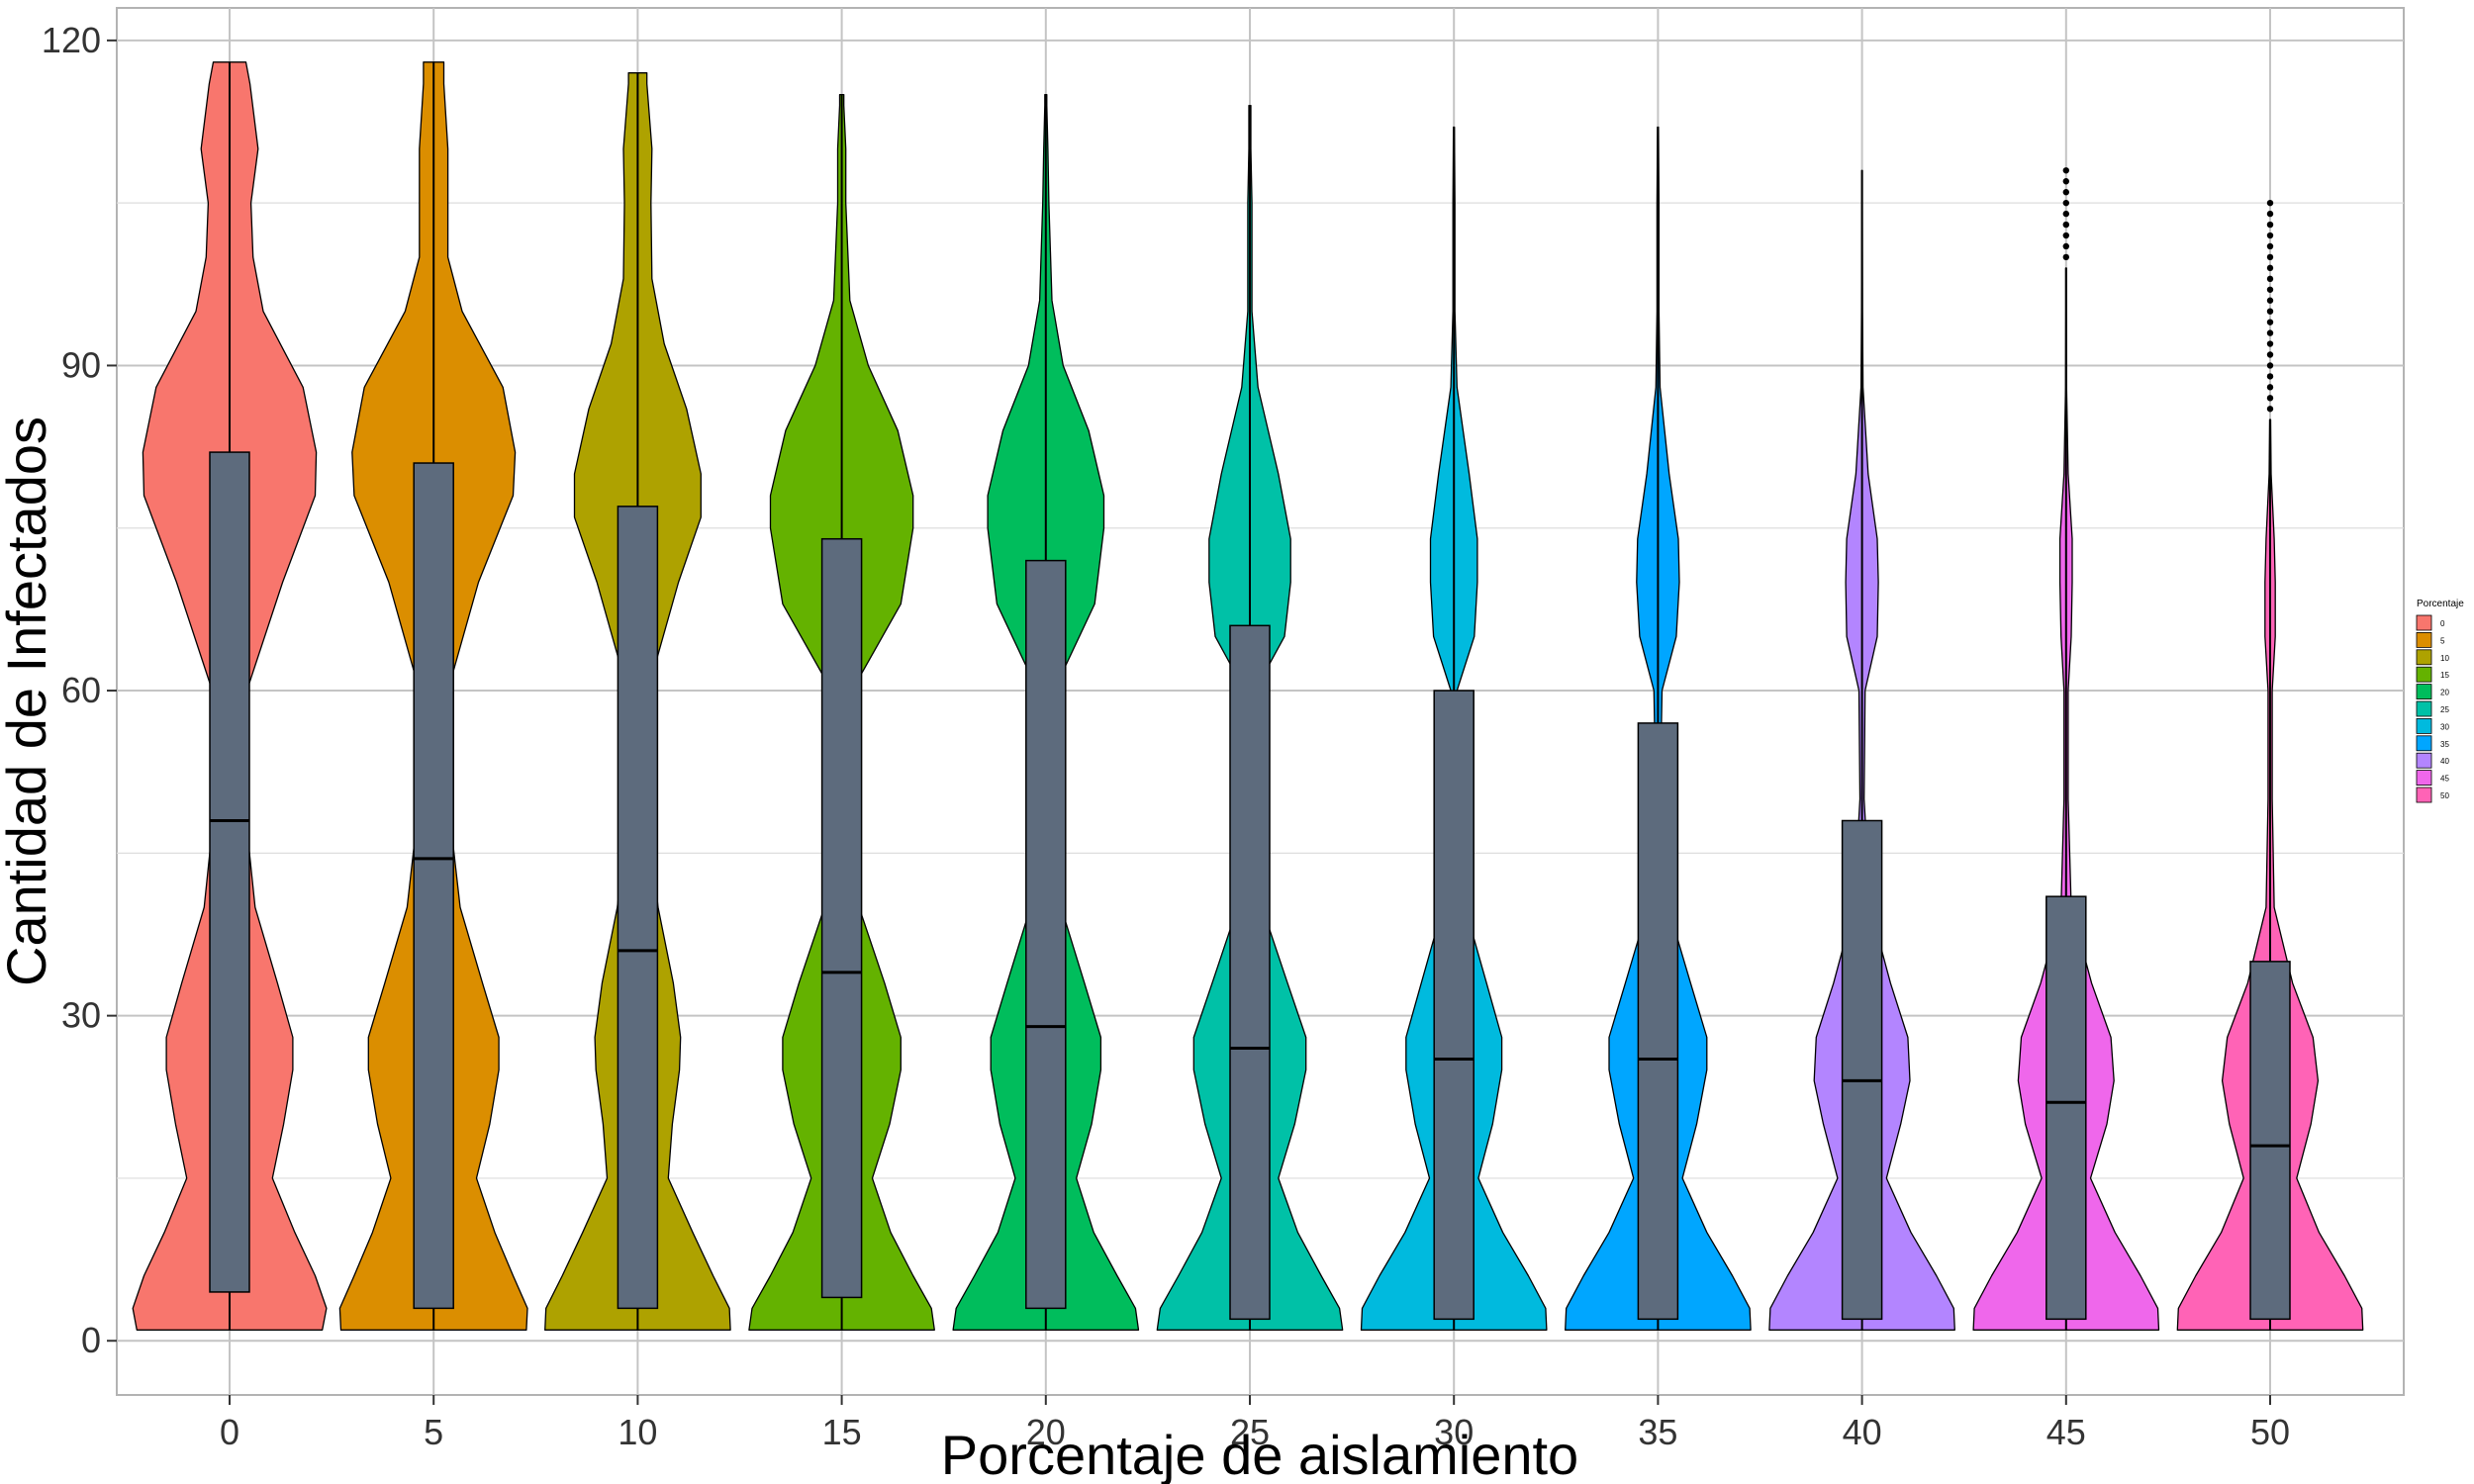  I want to click on y-tick-label: 0, so click(91, 1340).